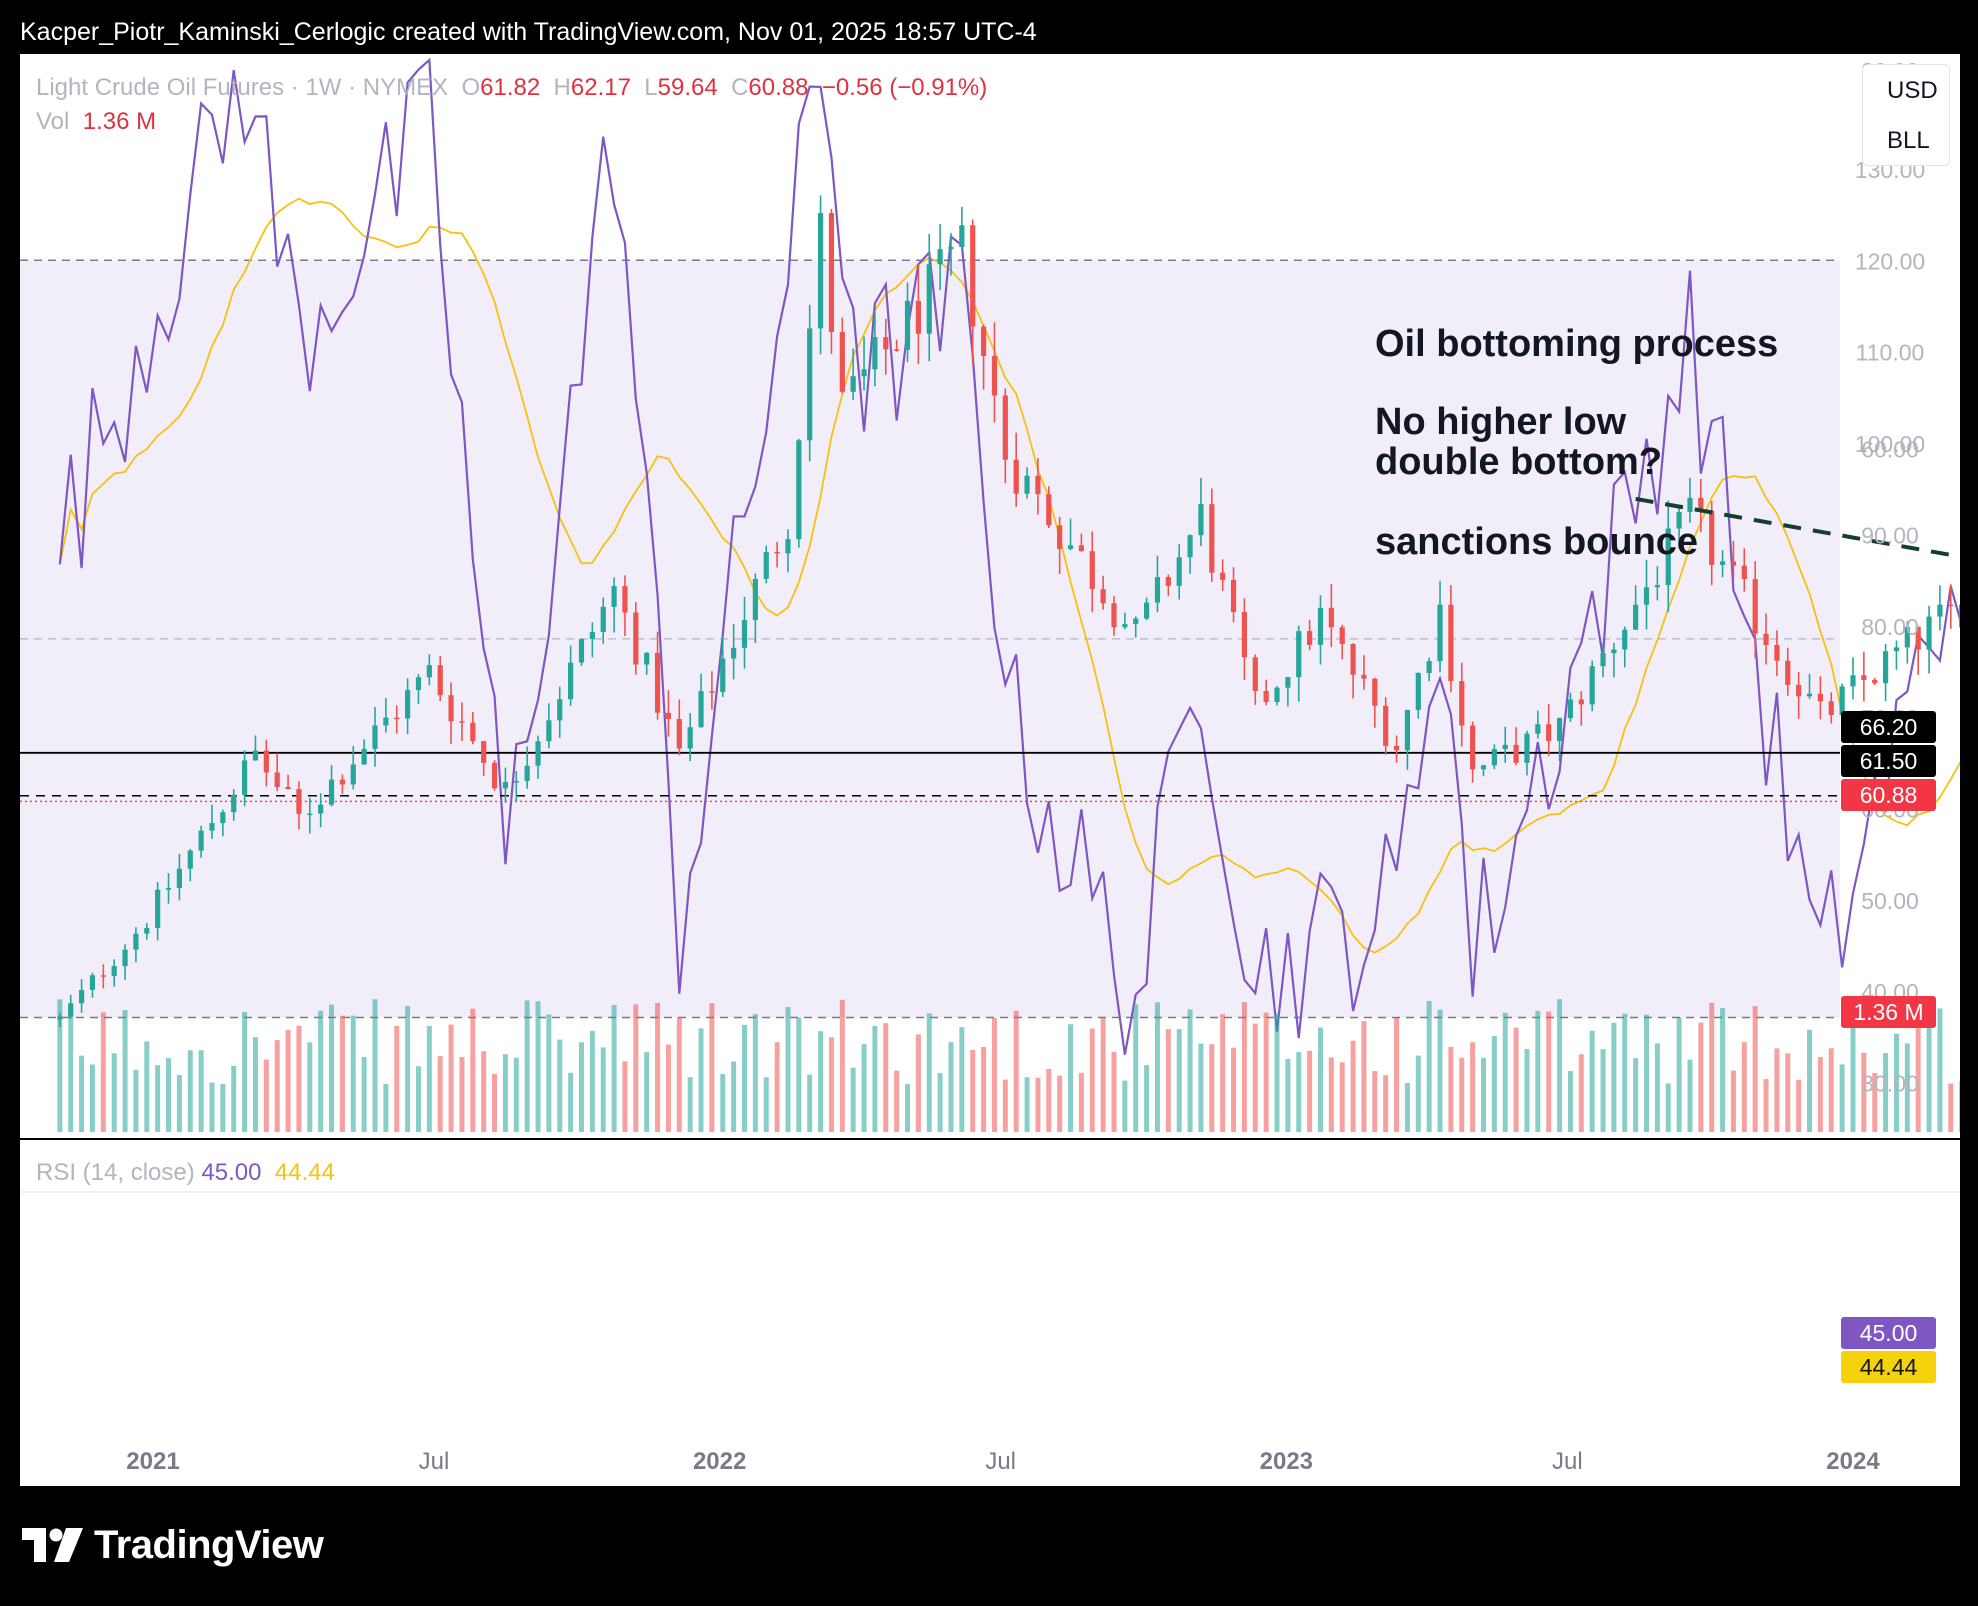 Image resolution: width=1978 pixels, height=1606 pixels. What do you see at coordinates (1888, 795) in the screenshot?
I see `last-price-tag: 60.88` at bounding box center [1888, 795].